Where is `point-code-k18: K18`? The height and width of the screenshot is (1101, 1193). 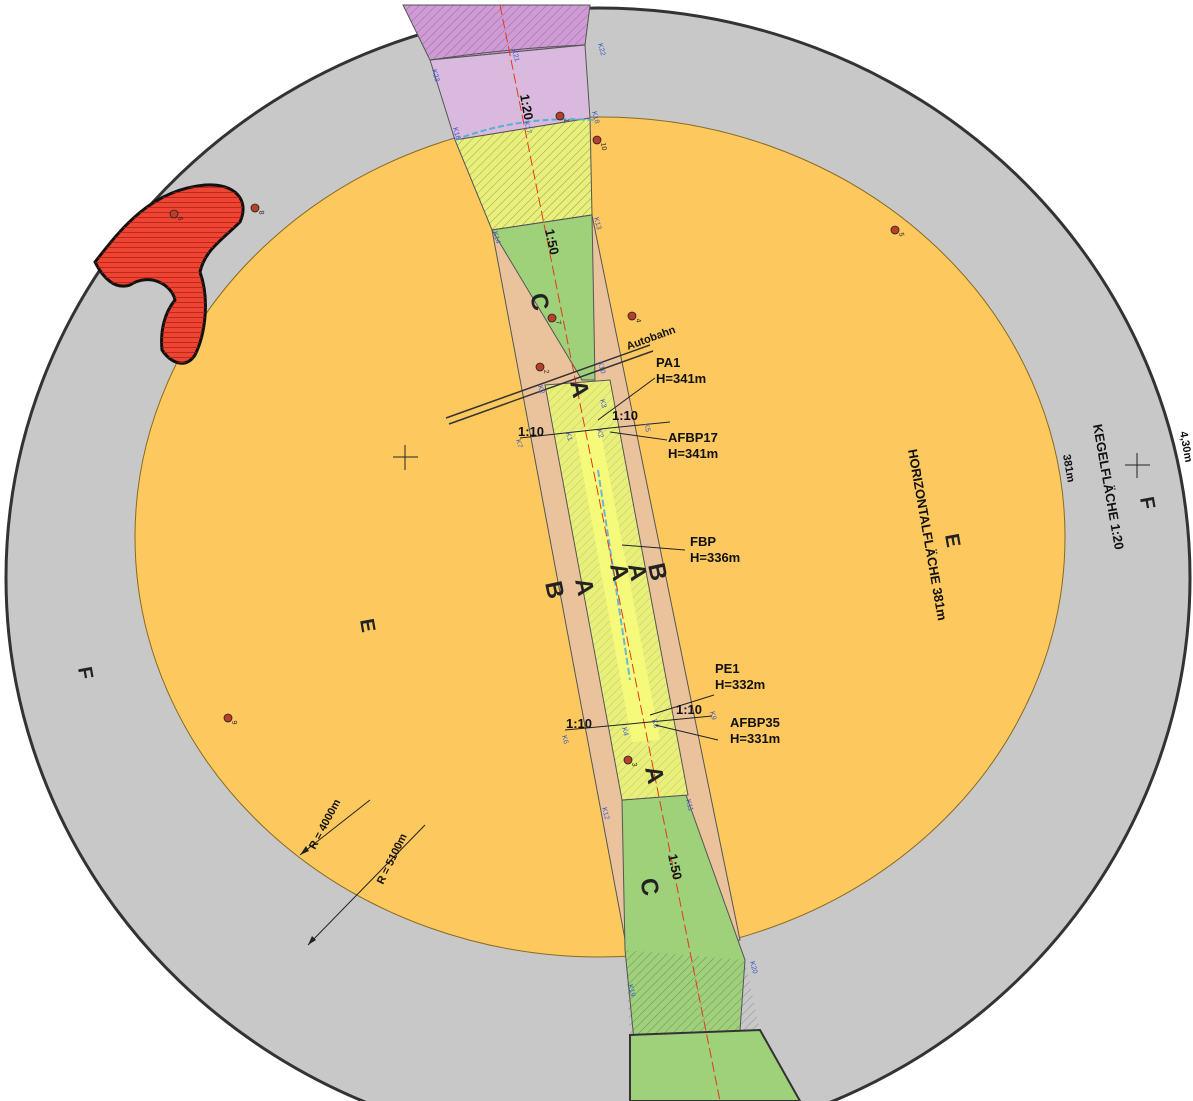
point-code-k18: K18 is located at coordinates (595, 118).